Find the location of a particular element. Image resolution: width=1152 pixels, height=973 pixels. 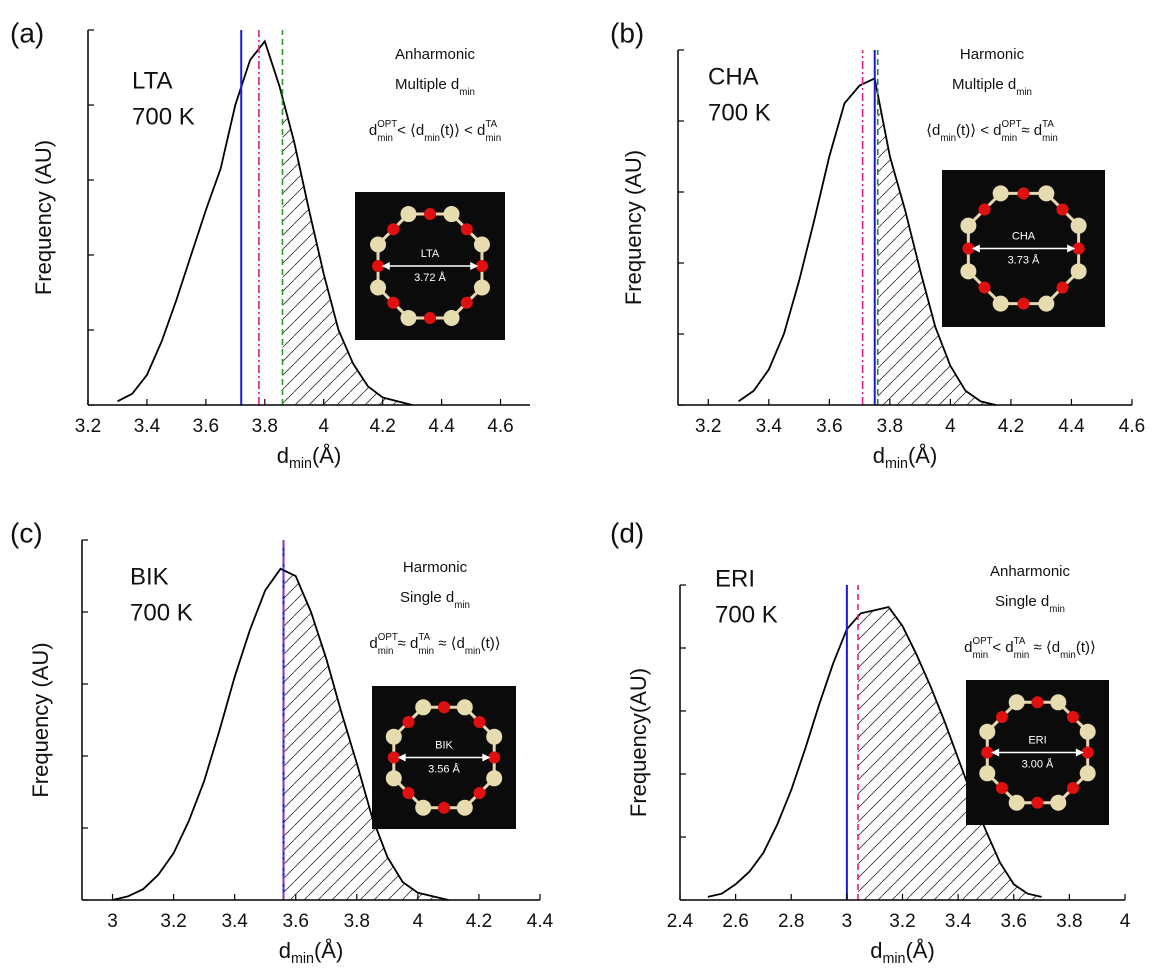

text-run: (t)⟩ < d is located at coordinates (462, 130).